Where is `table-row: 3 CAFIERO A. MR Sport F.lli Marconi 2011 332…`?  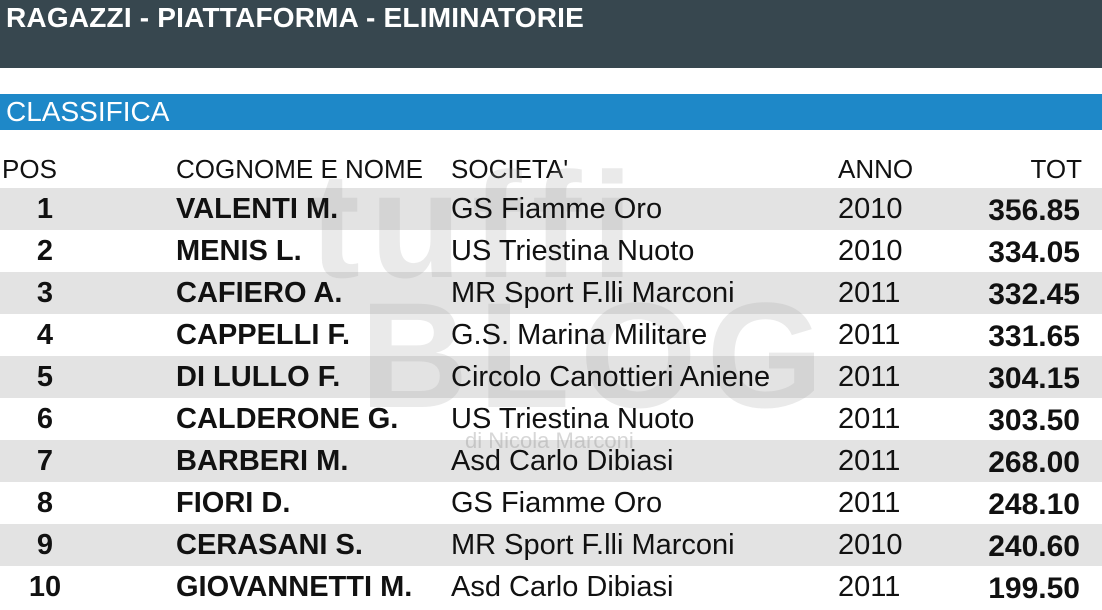 table-row: 3 CAFIERO A. MR Sport F.lli Marconi 2011 332… is located at coordinates (551, 293).